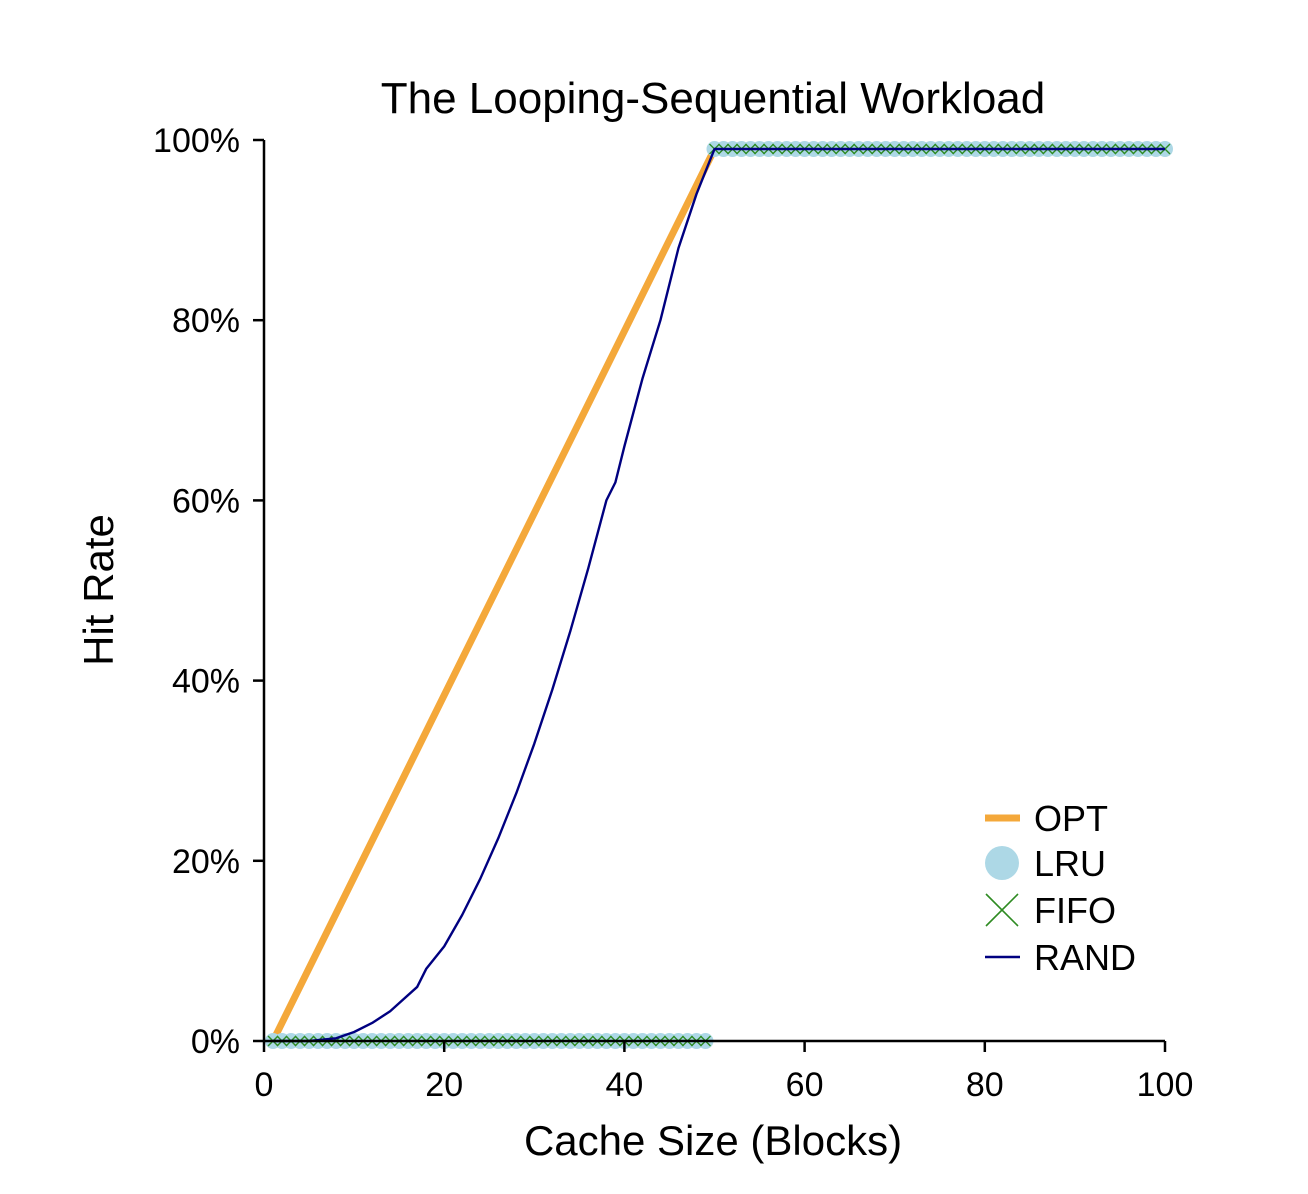 The image size is (1308, 1194). Describe the element at coordinates (1002, 910) in the screenshot. I see `legend-fifo-swatch` at that location.